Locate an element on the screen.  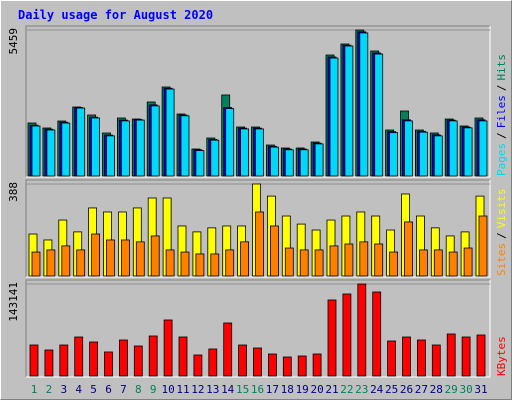
legend: KBytes is located at coordinates (501, 356).